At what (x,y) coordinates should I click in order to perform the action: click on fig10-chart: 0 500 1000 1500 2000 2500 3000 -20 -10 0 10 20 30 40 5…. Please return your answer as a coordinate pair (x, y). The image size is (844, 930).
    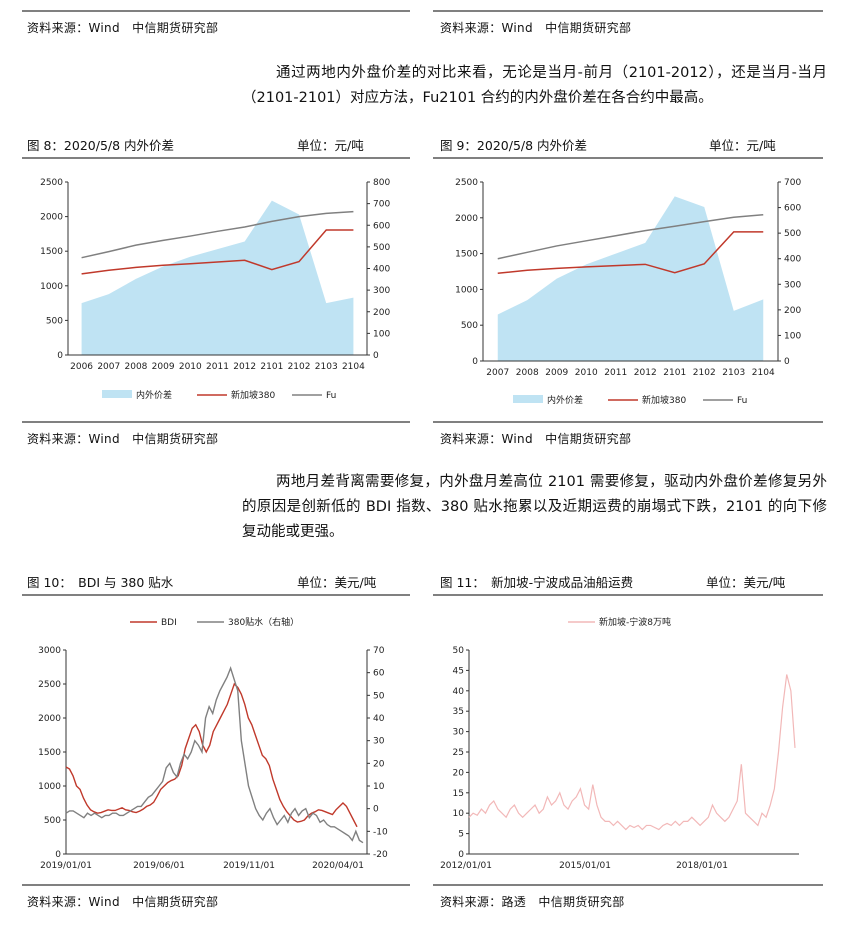
    Looking at the image, I should click on (213, 743).